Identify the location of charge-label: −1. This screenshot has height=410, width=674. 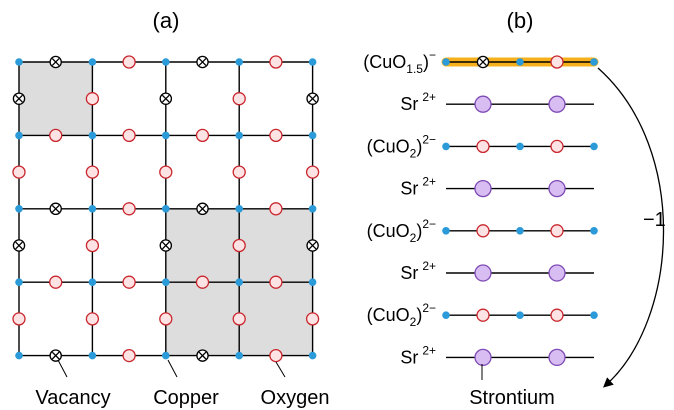
(654, 220).